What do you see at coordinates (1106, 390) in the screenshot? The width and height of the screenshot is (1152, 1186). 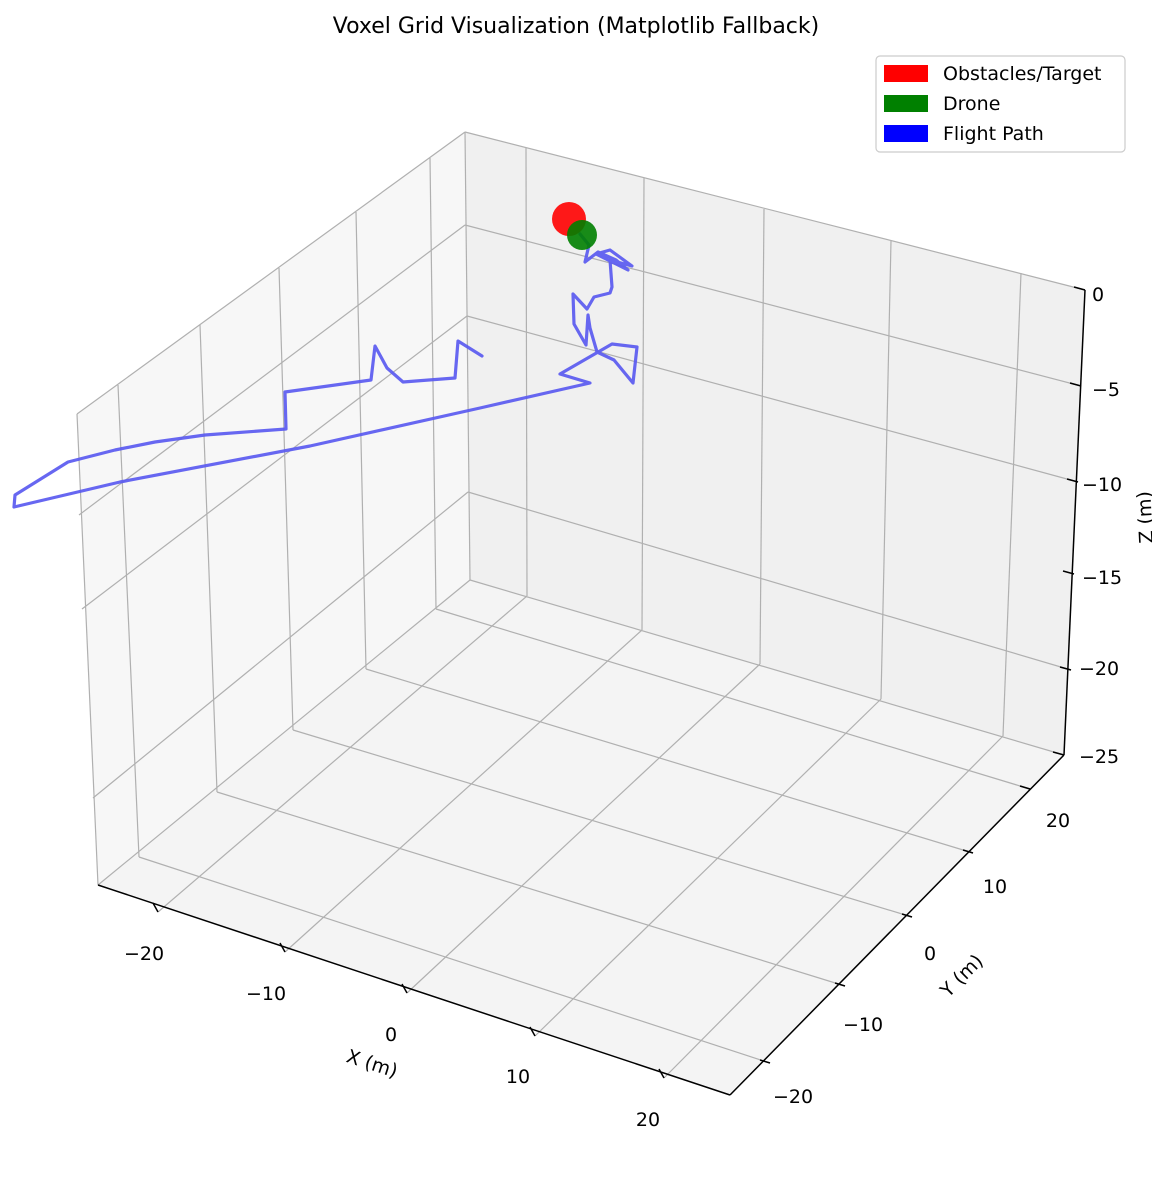 I see `z-tick-label: −5` at bounding box center [1106, 390].